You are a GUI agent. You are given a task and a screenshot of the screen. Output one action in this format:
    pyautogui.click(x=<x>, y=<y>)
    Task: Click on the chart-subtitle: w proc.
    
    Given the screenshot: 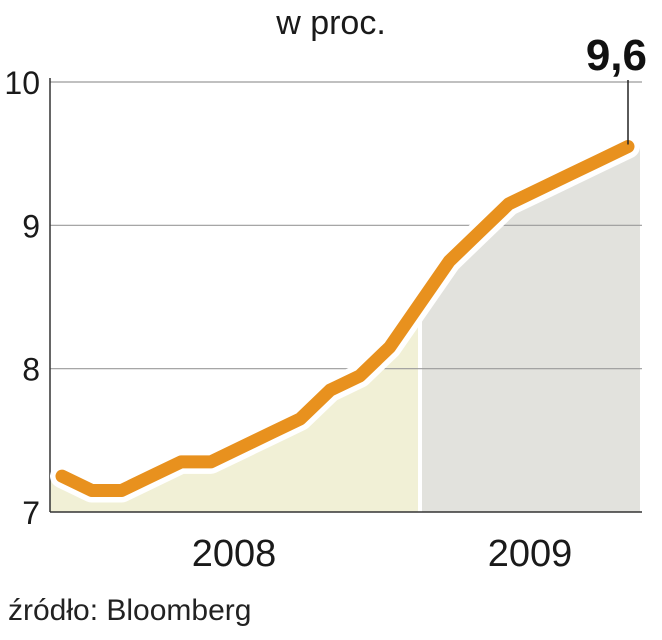 What is the action you would take?
    pyautogui.click(x=331, y=23)
    